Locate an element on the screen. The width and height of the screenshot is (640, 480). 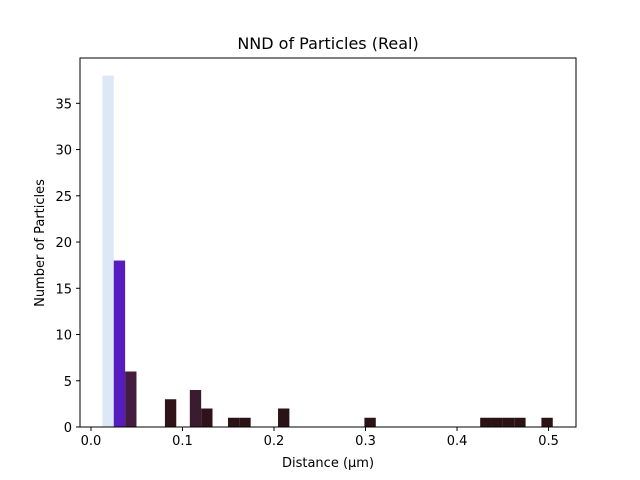
x-tick-label: 0.5 is located at coordinates (548, 441).